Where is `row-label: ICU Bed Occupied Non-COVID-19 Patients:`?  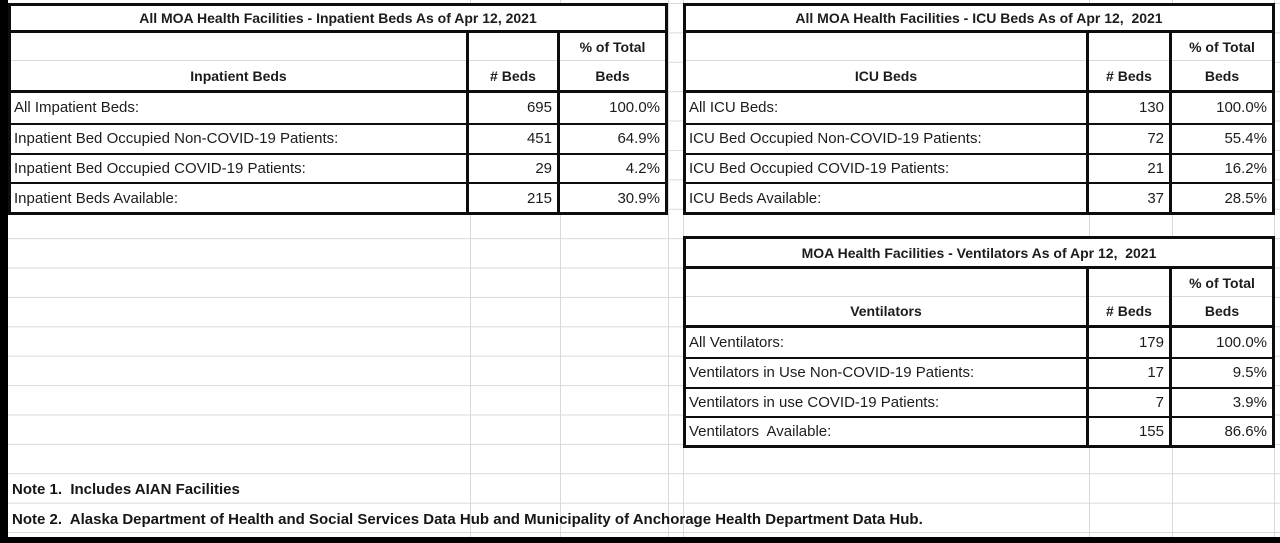 row-label: ICU Bed Occupied Non-COVID-19 Patients: is located at coordinates (887, 137).